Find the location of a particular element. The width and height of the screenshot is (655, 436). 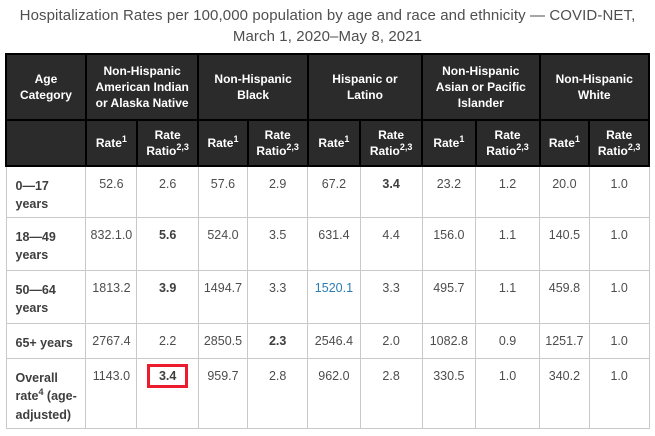

table-cell: 2.8 is located at coordinates (391, 393).